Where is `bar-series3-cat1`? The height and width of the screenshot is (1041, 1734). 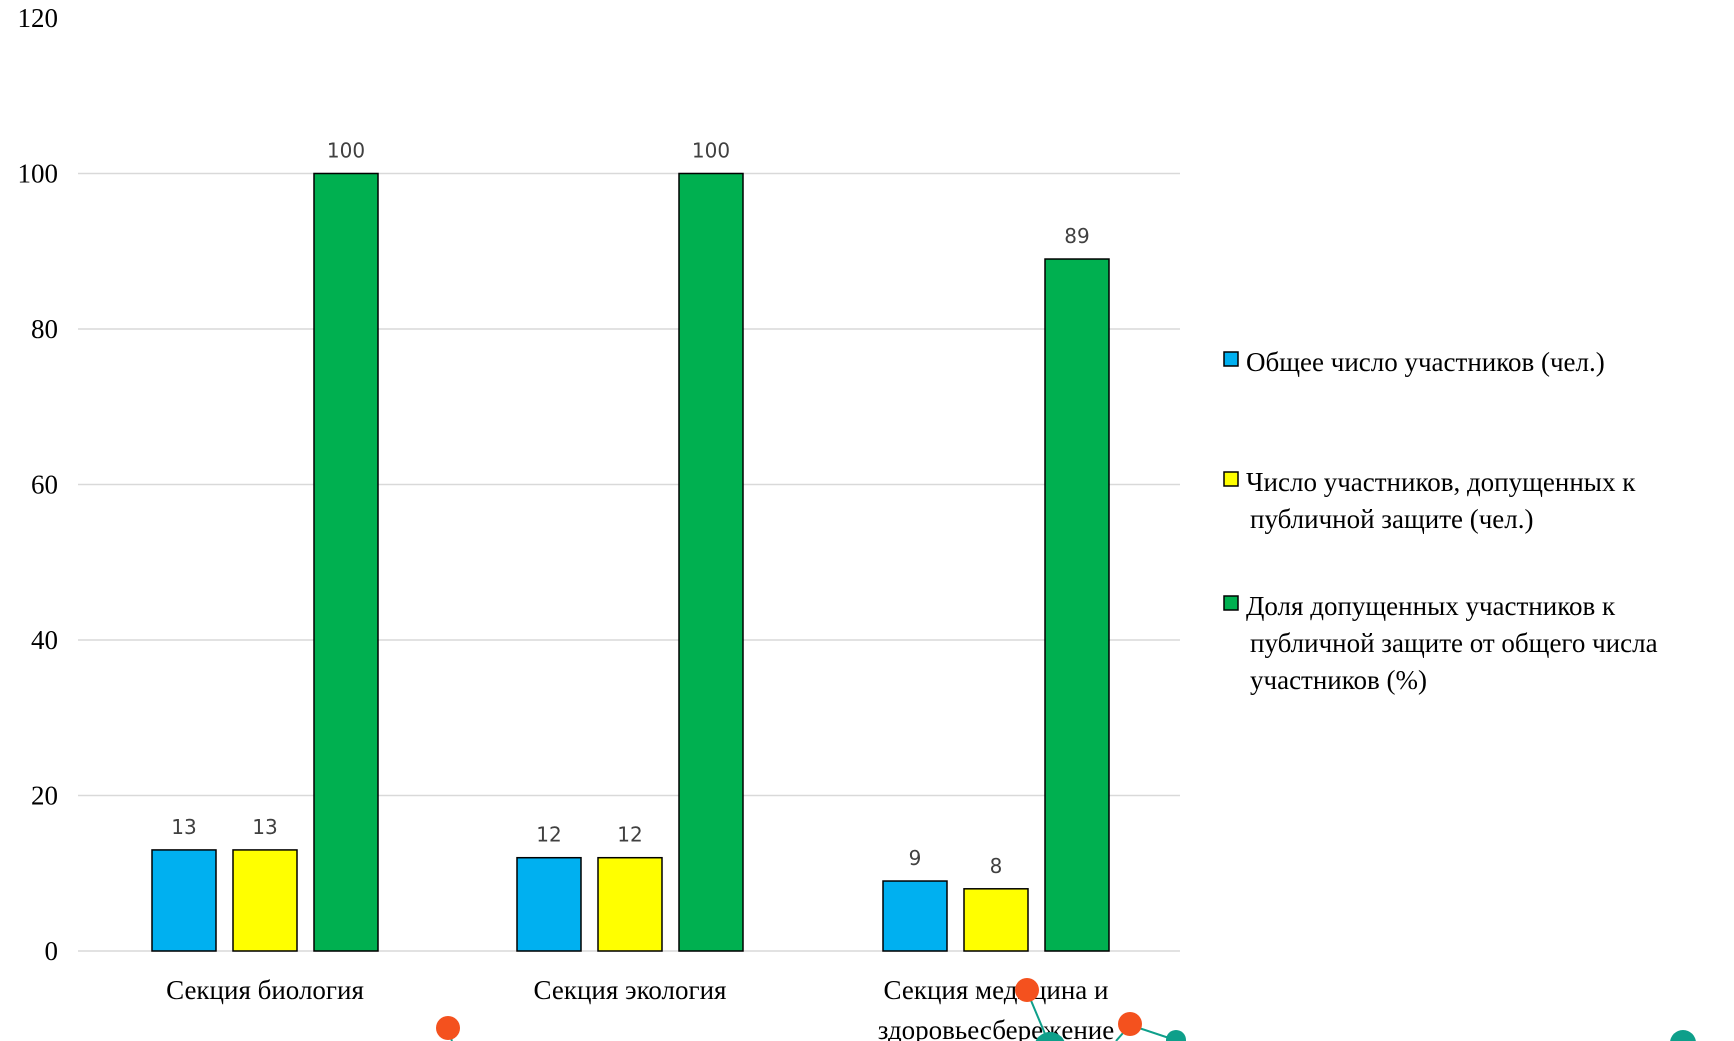 bar-series3-cat1 is located at coordinates (346, 562).